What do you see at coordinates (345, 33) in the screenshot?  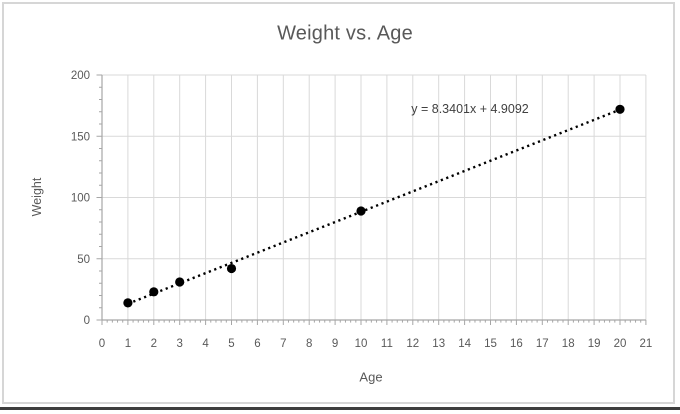 I see `chart-title: Weight vs. Age` at bounding box center [345, 33].